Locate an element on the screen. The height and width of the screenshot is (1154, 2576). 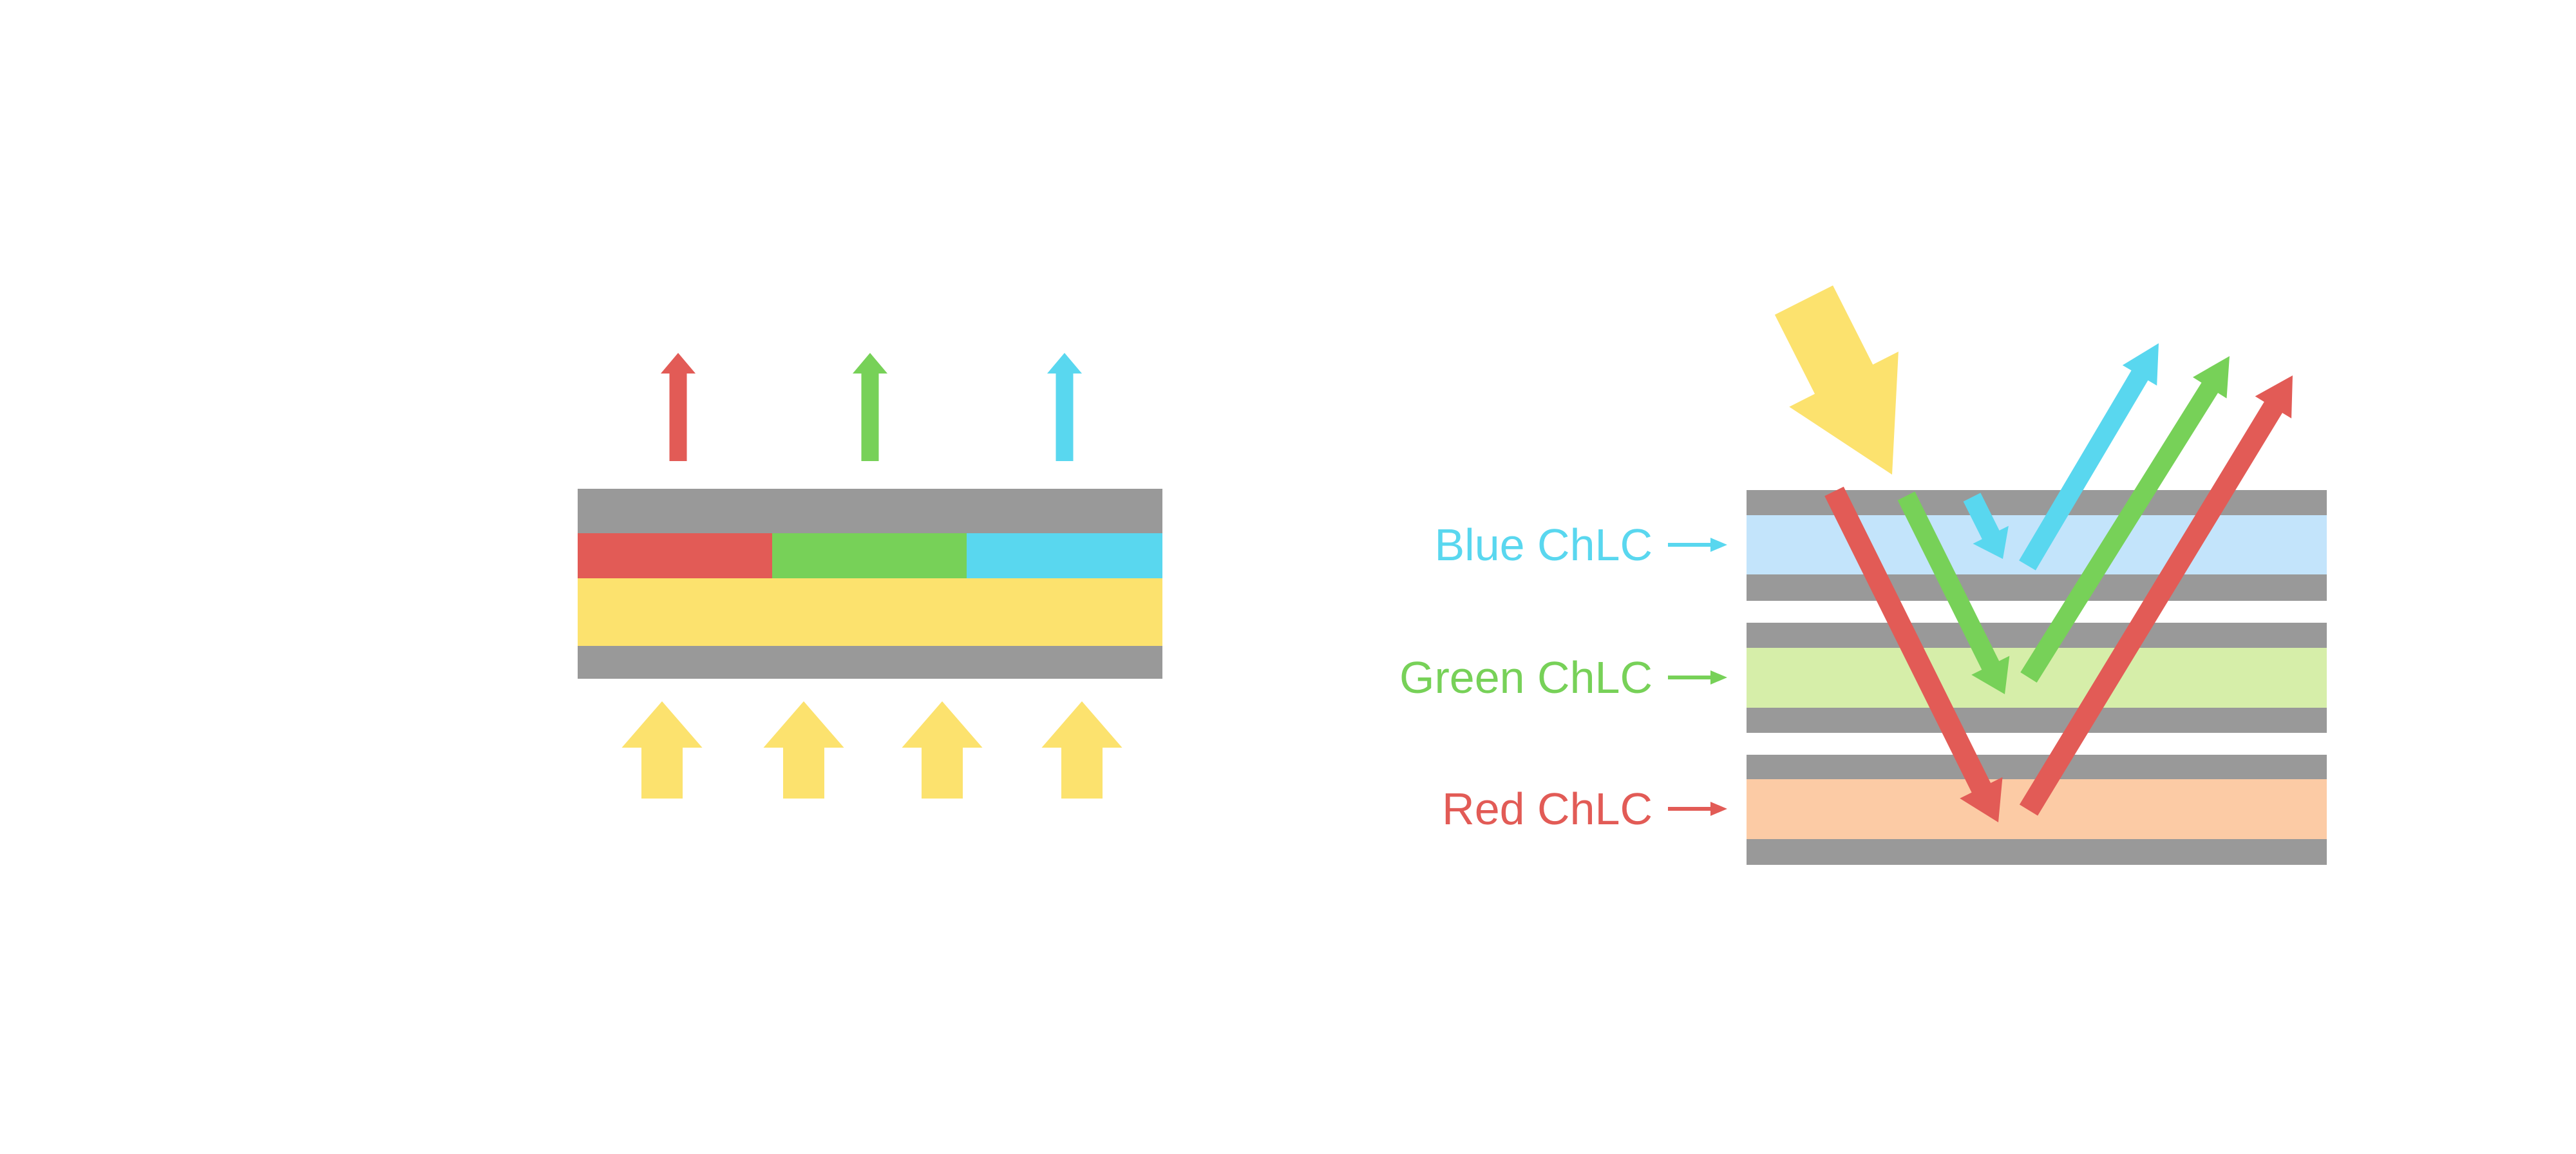
label-blue-chlc: Blue ChLC is located at coordinates (1580, 545).